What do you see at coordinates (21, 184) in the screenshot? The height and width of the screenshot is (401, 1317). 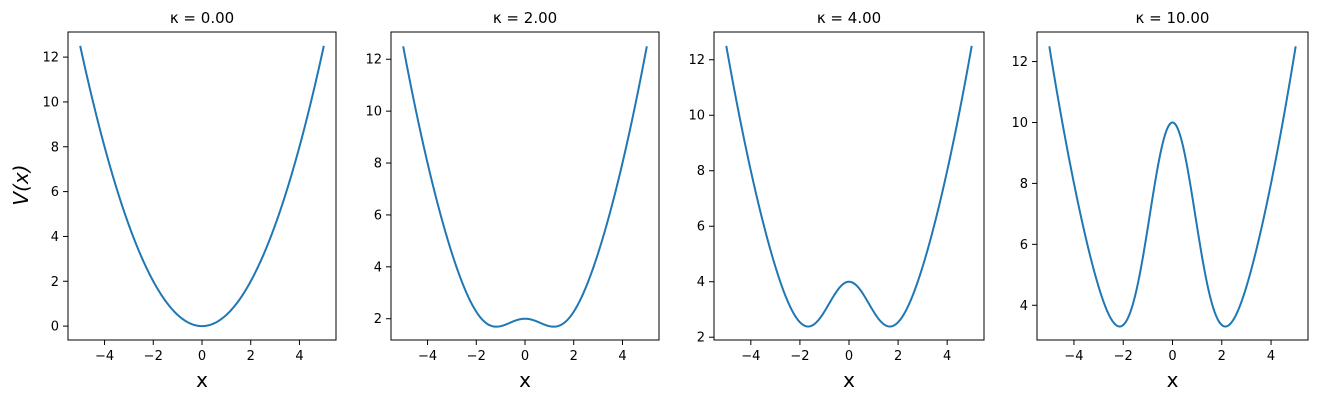 I see `shared-y-axis-label: V(x)` at bounding box center [21, 184].